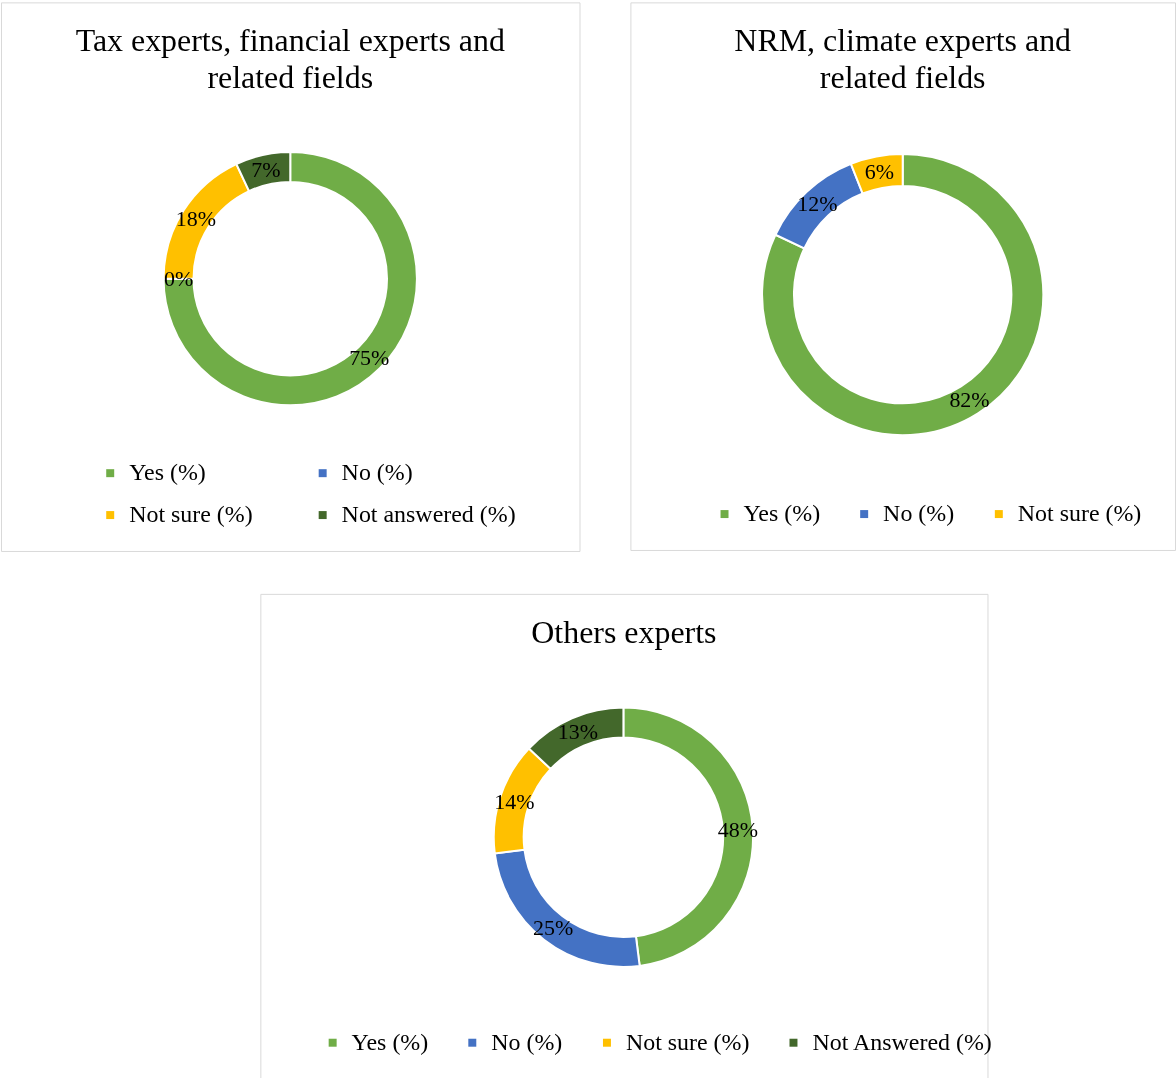 This screenshot has width=1176, height=1078. What do you see at coordinates (266, 169) in the screenshot?
I see `data-label: 7%` at bounding box center [266, 169].